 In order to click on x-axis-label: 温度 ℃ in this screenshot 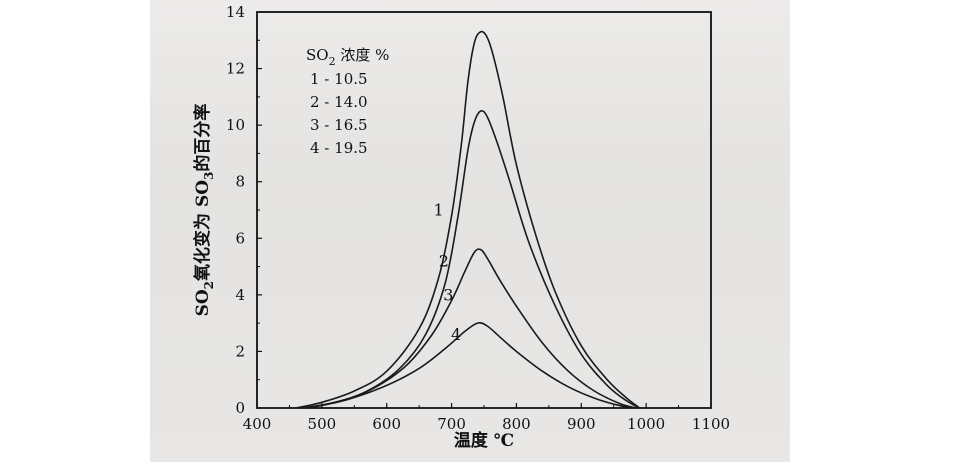, I will do `click(484, 440)`.